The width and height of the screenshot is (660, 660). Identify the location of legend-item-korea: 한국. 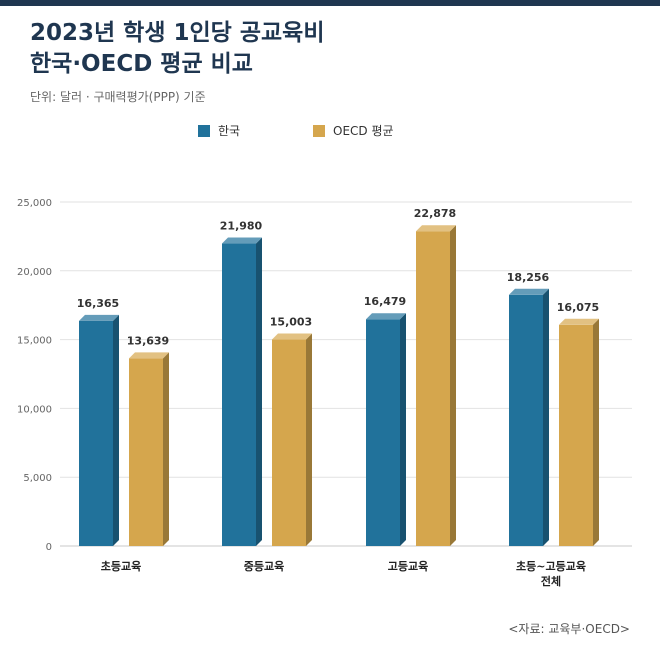
(219, 130).